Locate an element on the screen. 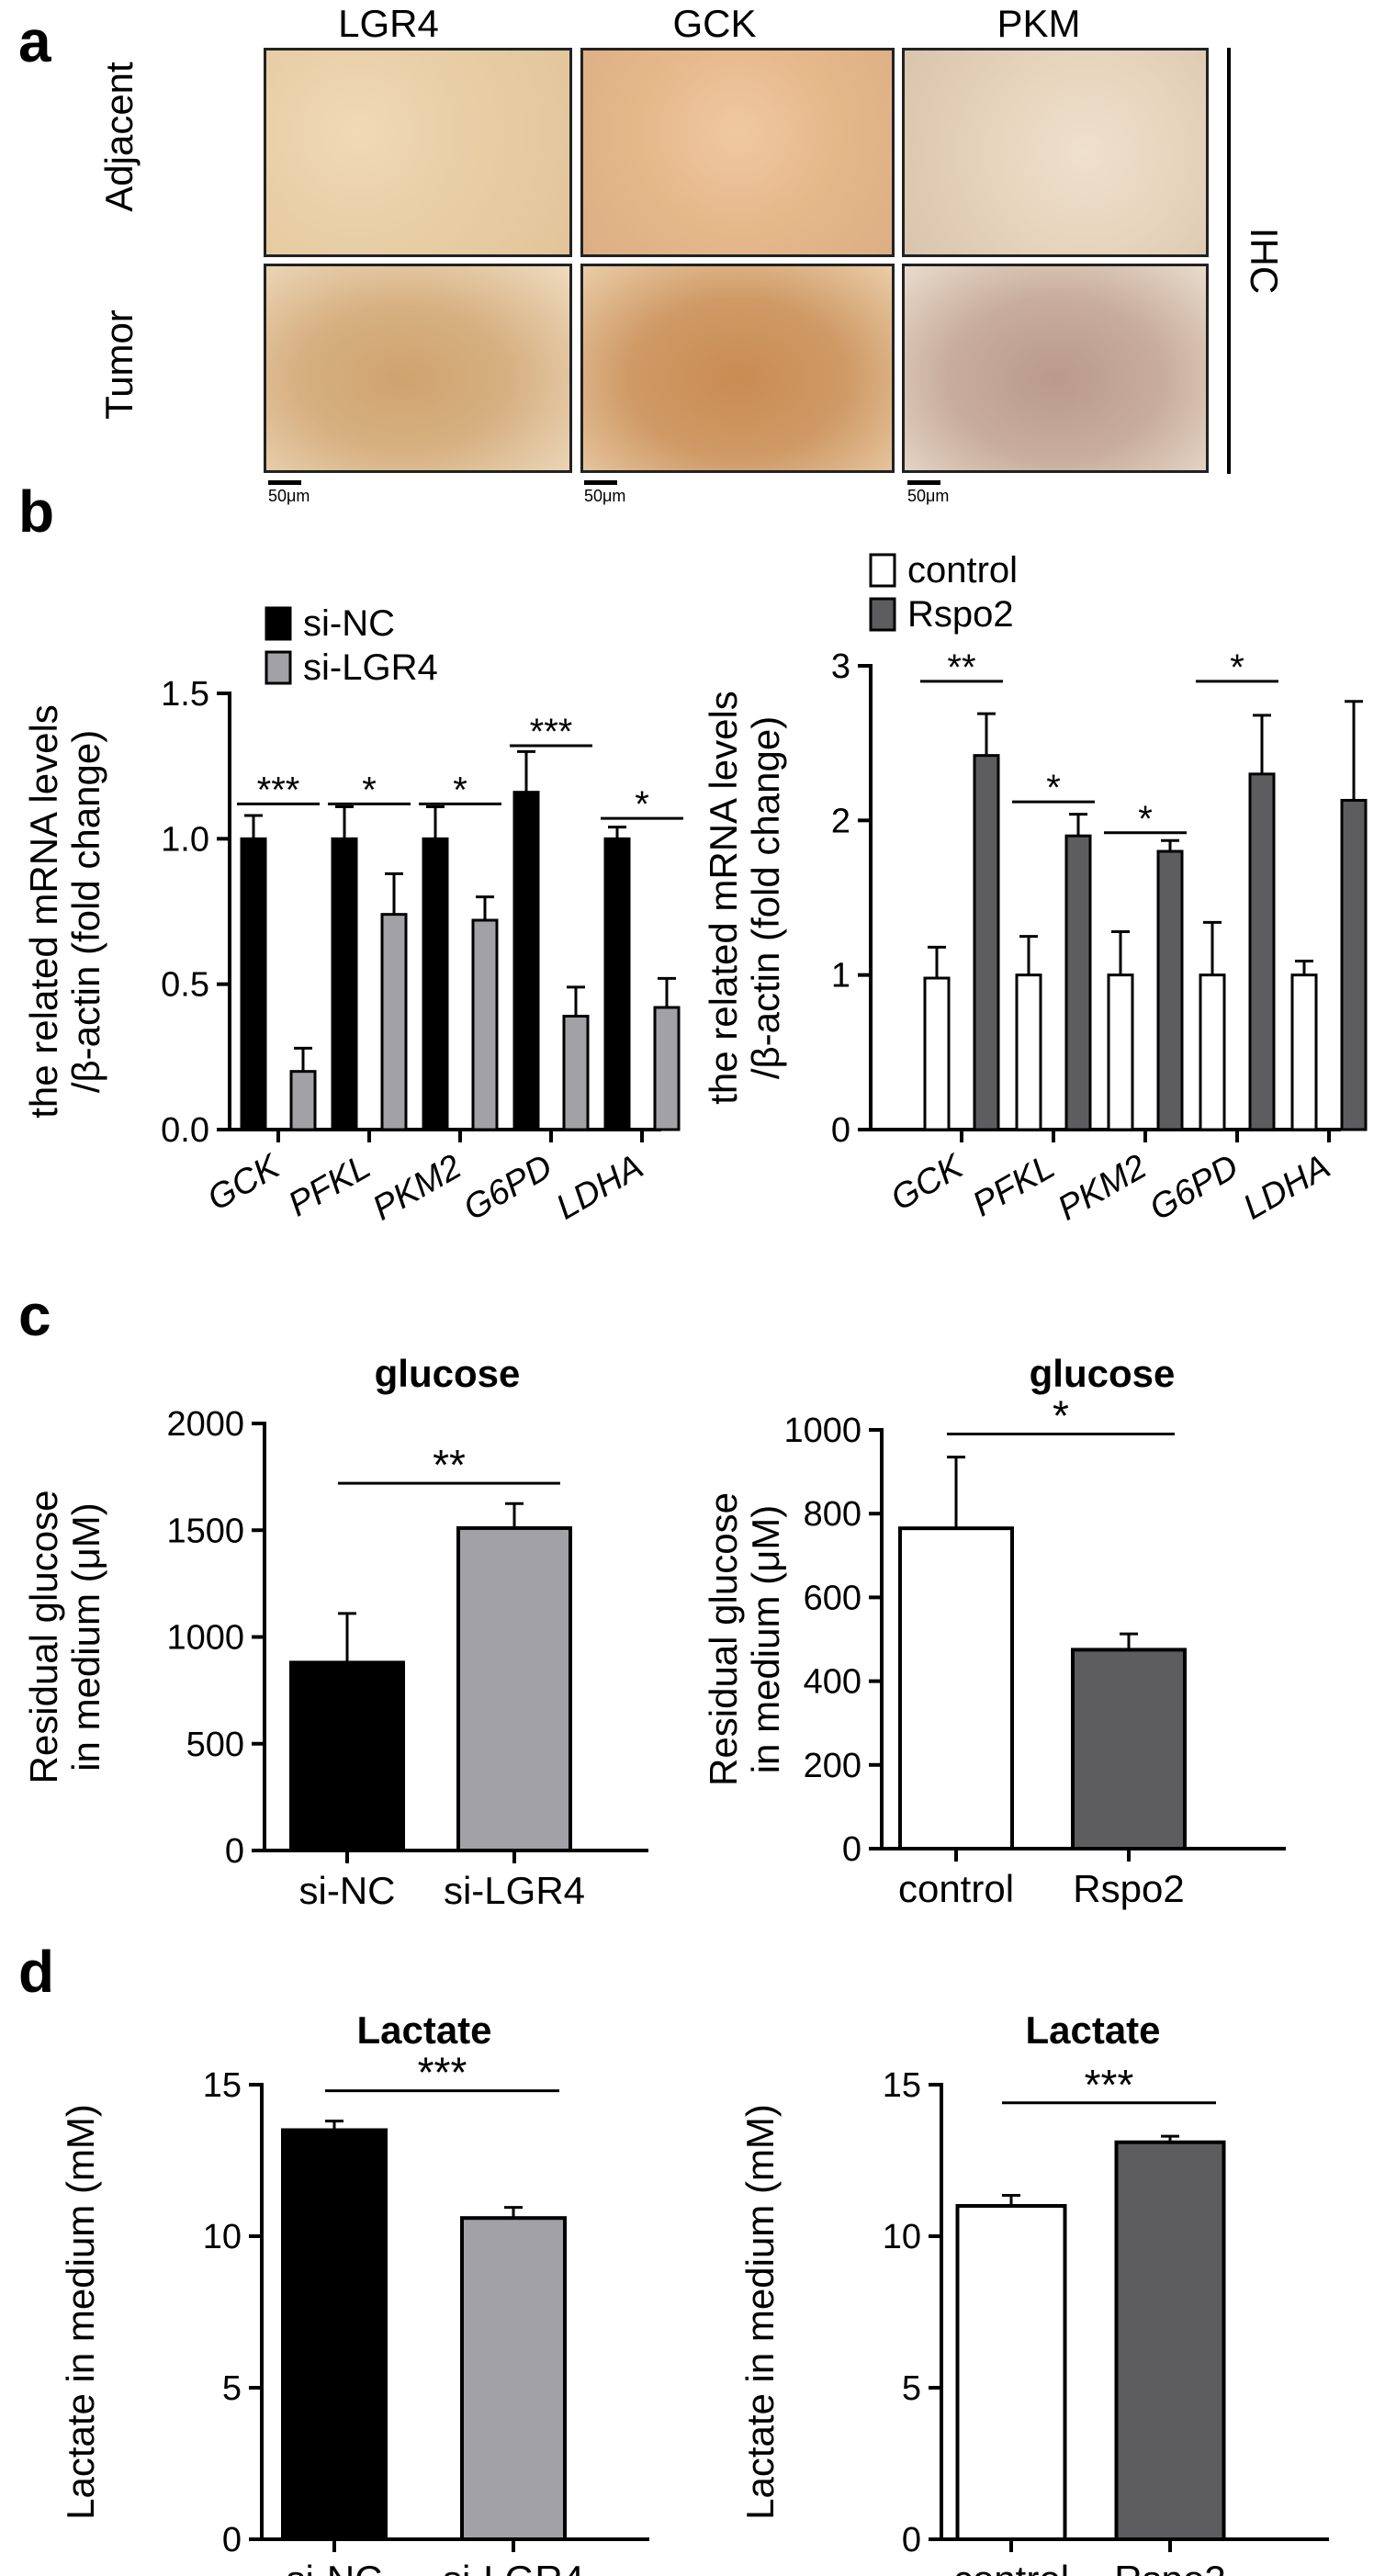 This screenshot has width=1385, height=2576. column-label-pkm: PKM is located at coordinates (1039, 23).